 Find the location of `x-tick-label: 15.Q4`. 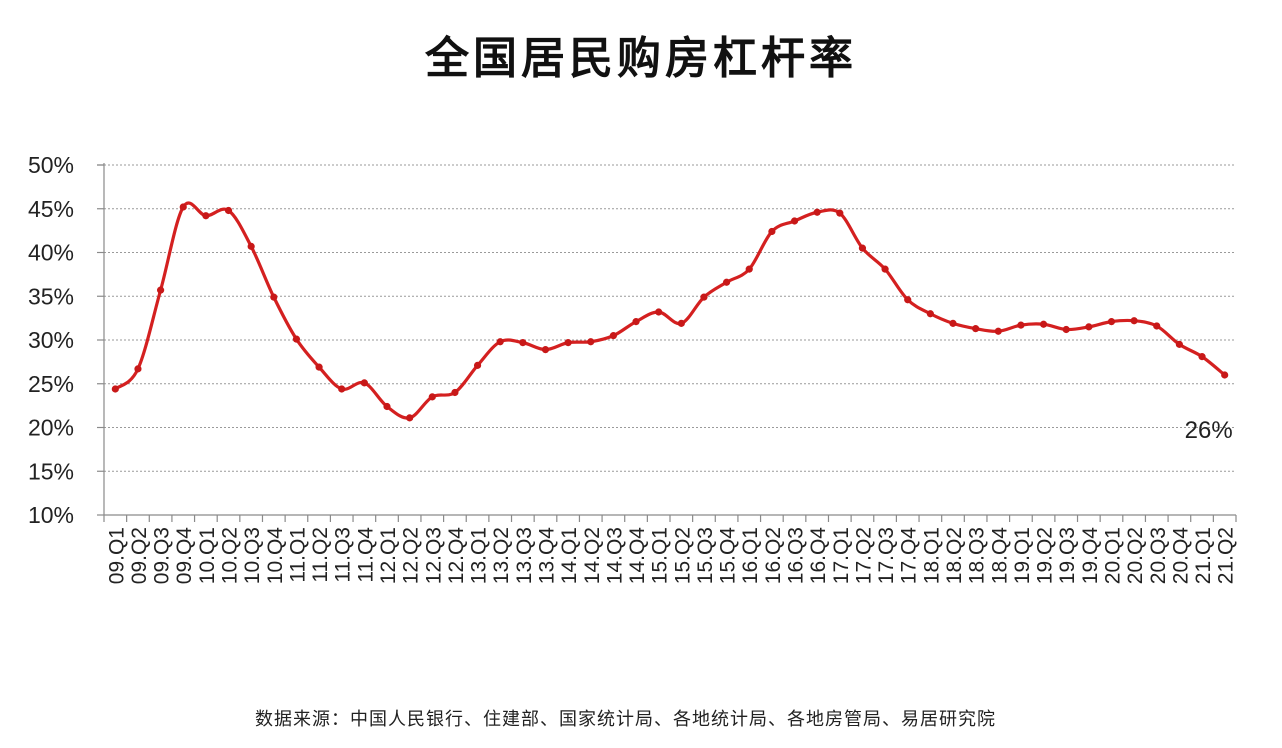

x-tick-label: 15.Q4 is located at coordinates (728, 556).